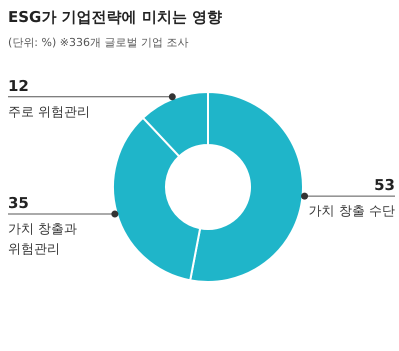  What do you see at coordinates (49, 112) in the screenshot?
I see `slice-label: 주로 위험관리` at bounding box center [49, 112].